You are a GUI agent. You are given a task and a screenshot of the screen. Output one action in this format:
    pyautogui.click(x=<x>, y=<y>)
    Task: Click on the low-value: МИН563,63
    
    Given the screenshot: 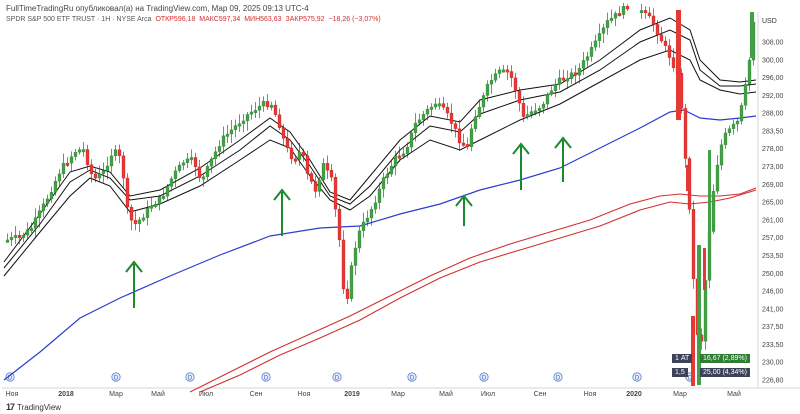 What is the action you would take?
    pyautogui.click(x=263, y=19)
    